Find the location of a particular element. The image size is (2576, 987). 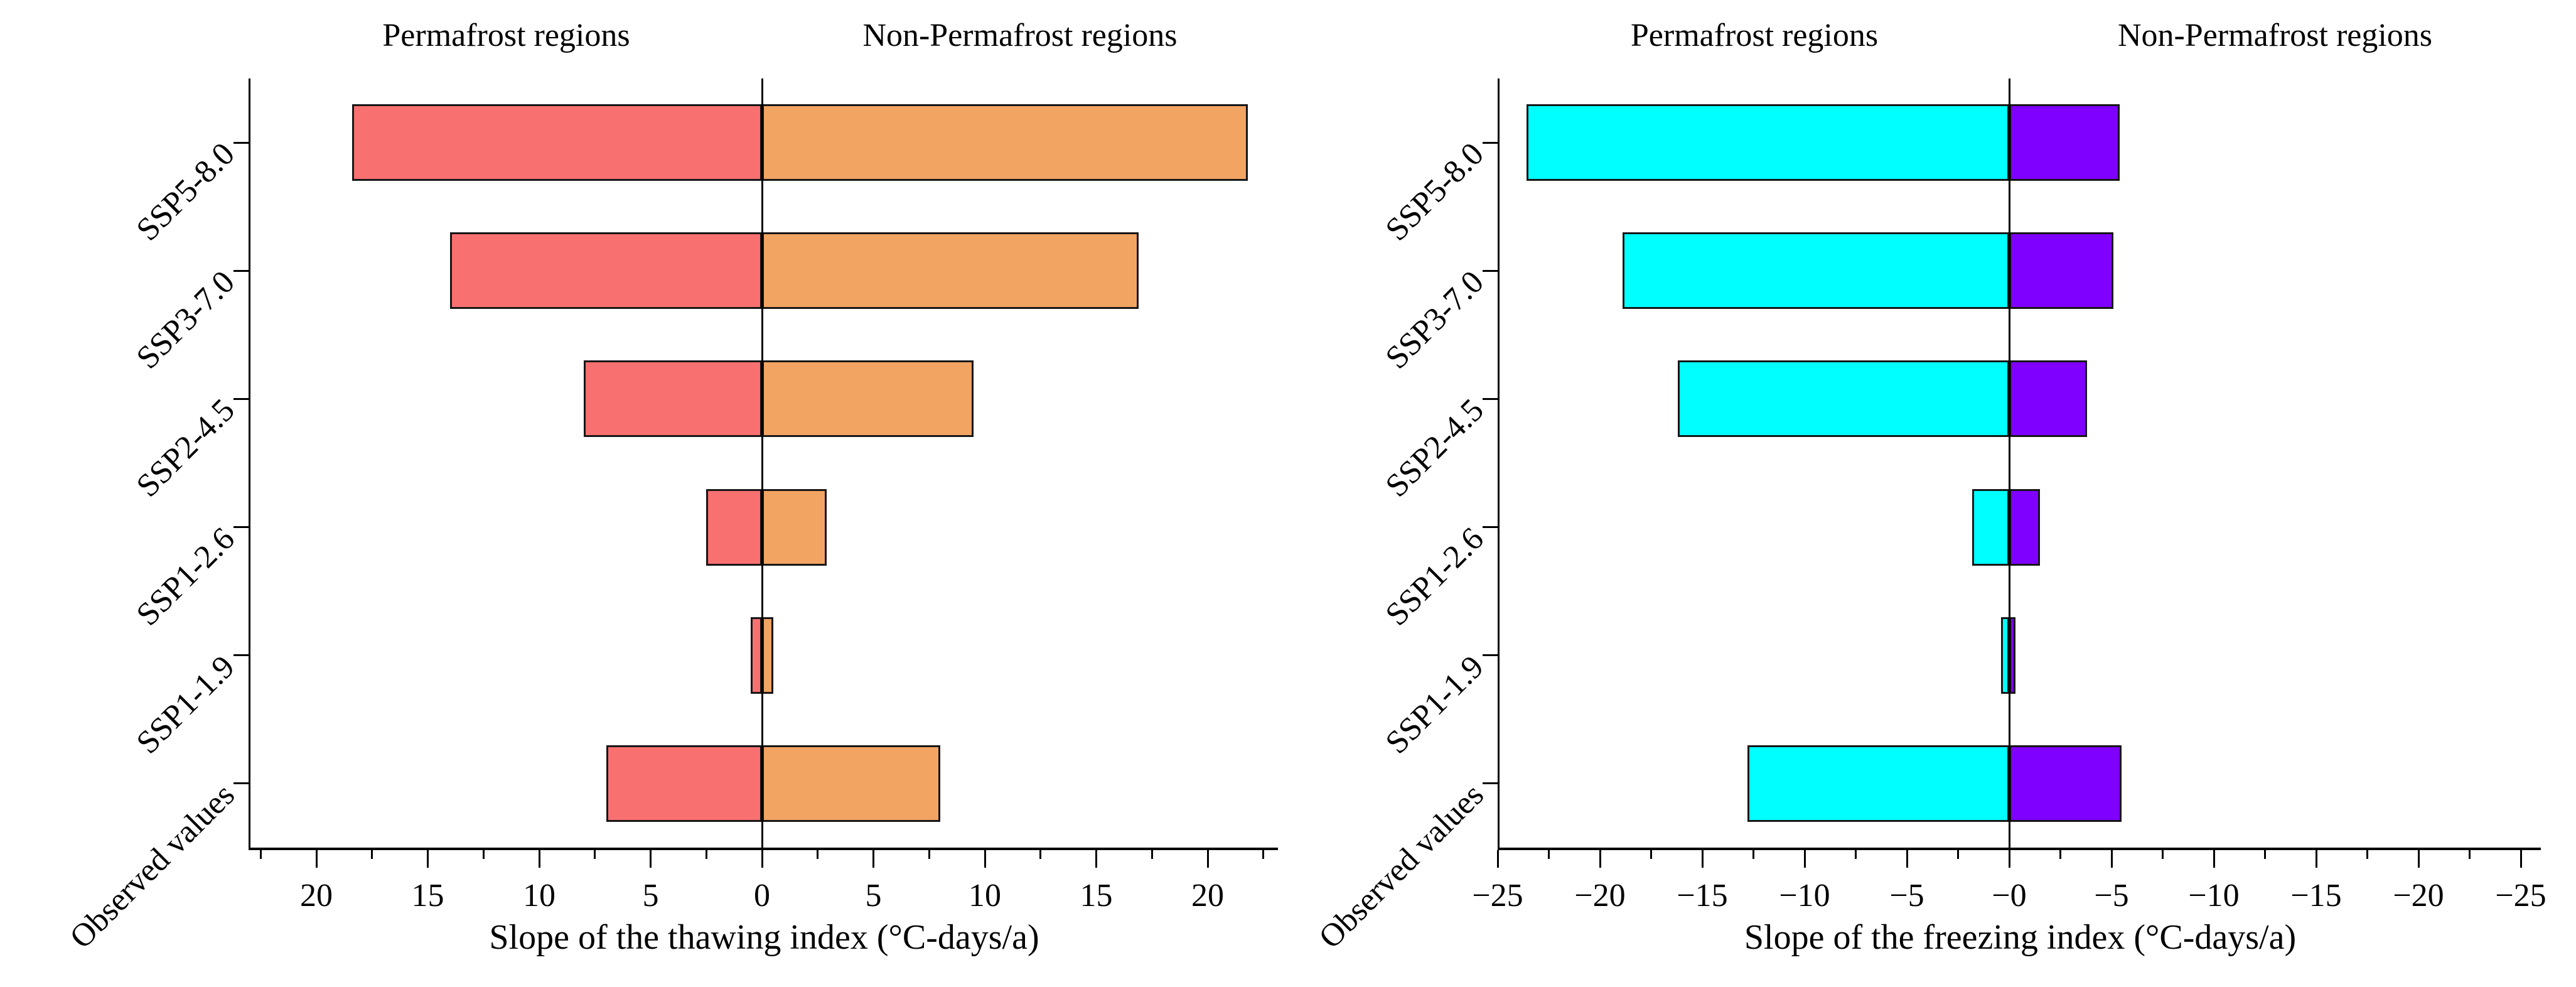

category-label-SSP5-8.0: SSP5-8.0 is located at coordinates (1434, 192).